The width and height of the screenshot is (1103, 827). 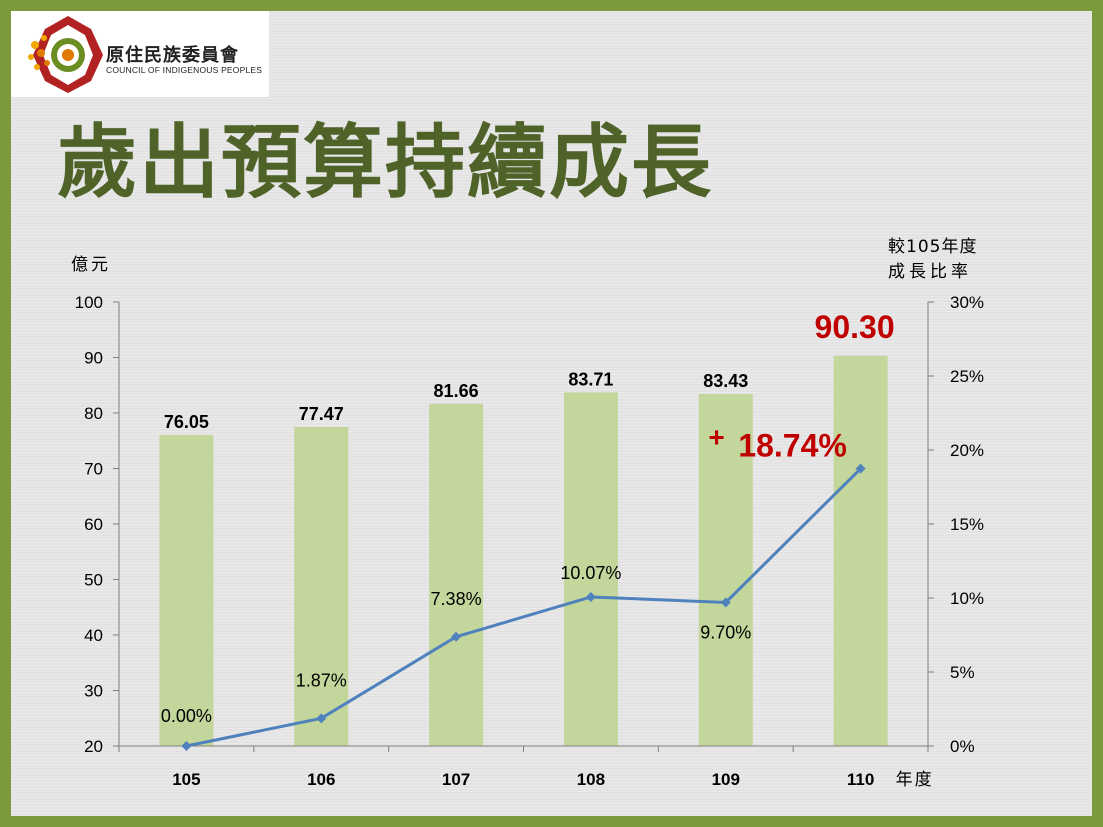 I want to click on left-axis-title: 億元, so click(x=91, y=265).